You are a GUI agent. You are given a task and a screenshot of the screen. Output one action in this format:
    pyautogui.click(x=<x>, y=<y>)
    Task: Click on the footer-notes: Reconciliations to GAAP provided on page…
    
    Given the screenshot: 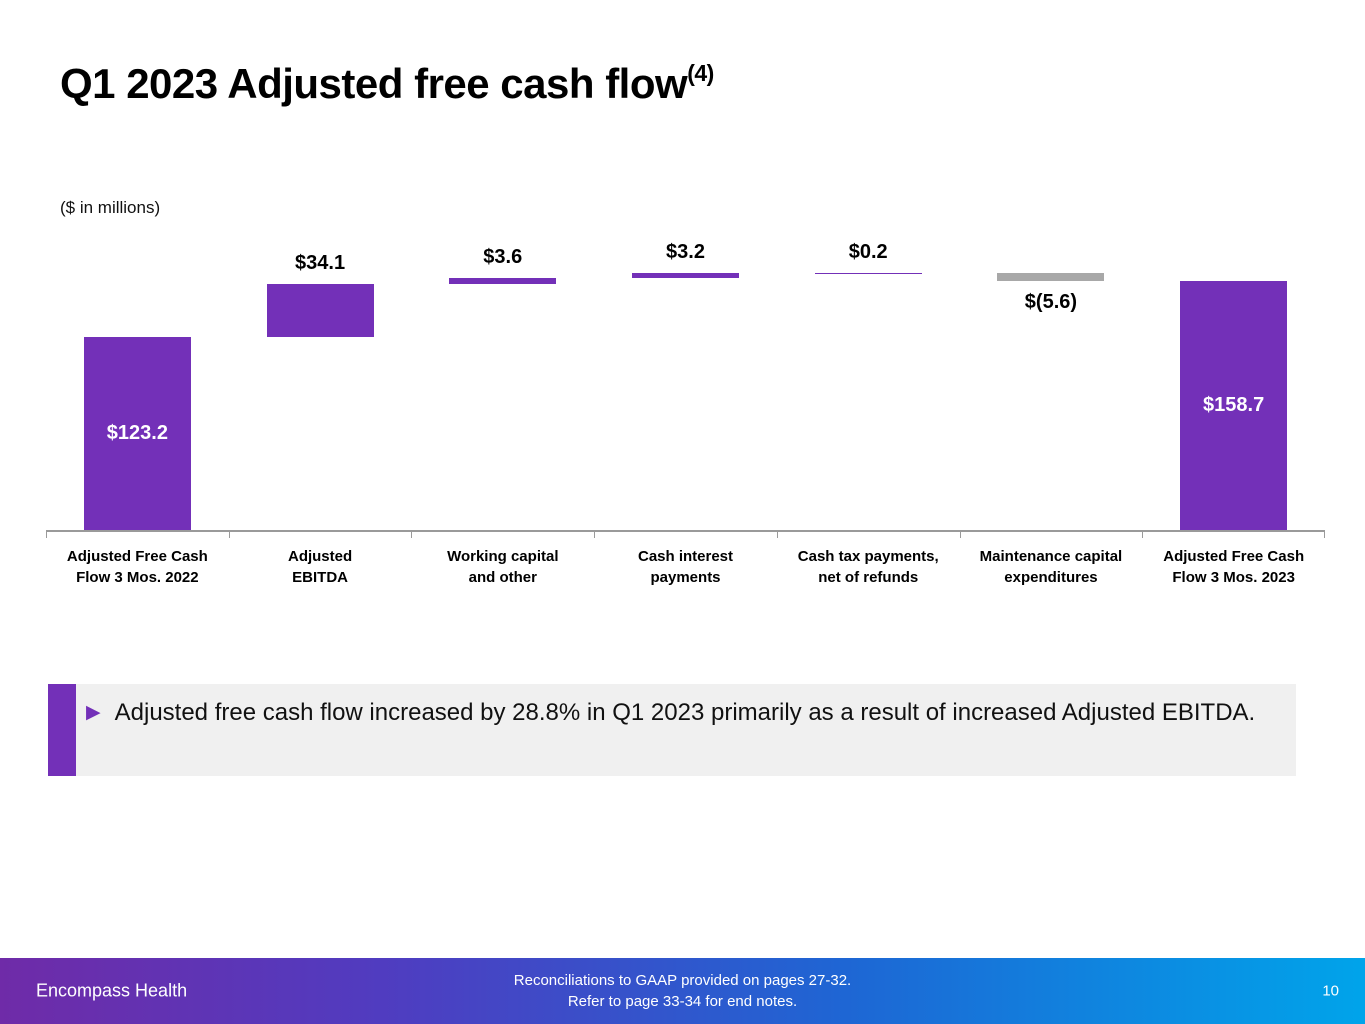 What is the action you would take?
    pyautogui.click(x=682, y=991)
    